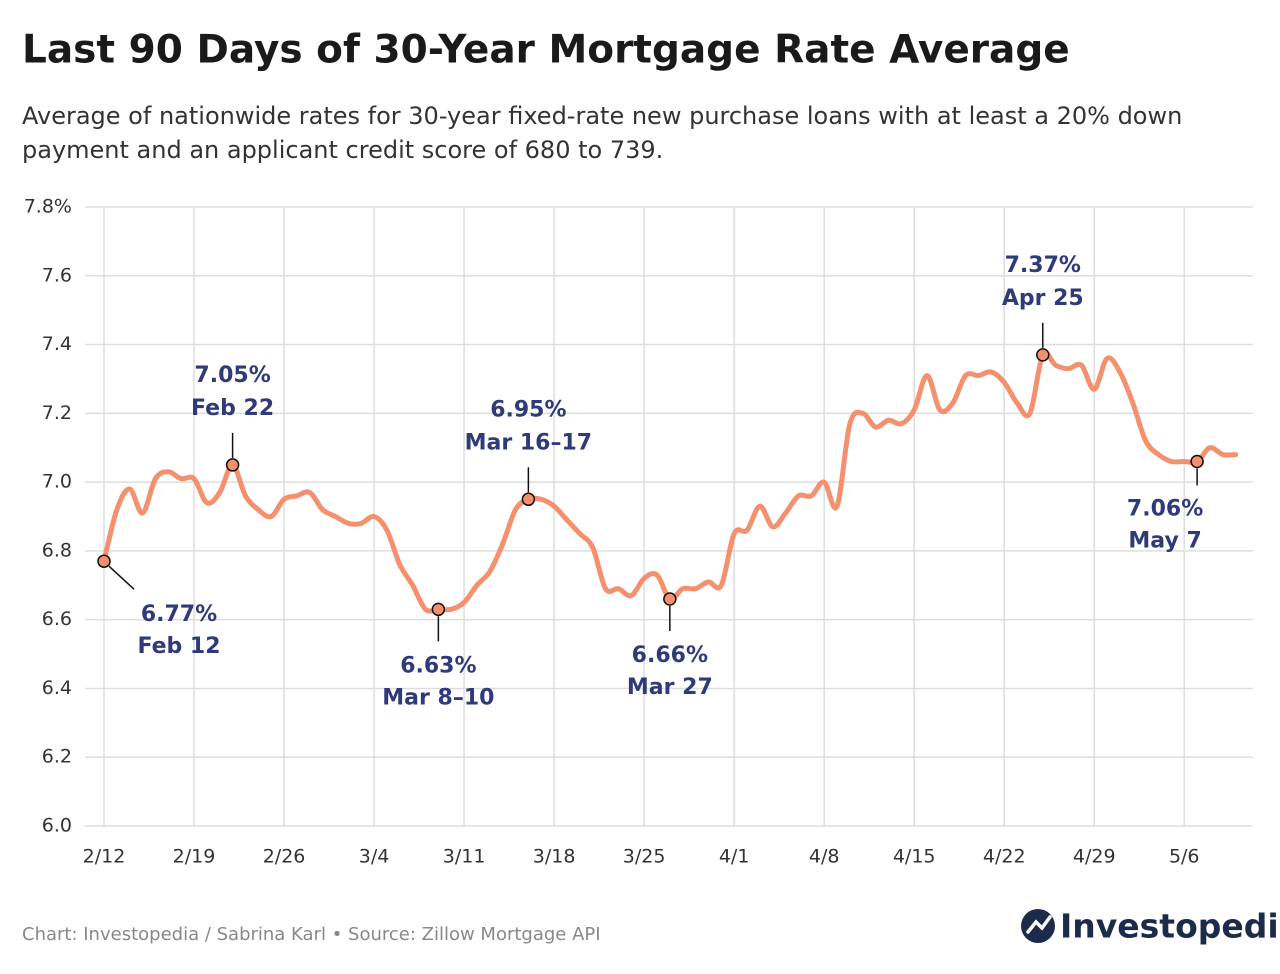  Describe the element at coordinates (57, 550) in the screenshot. I see `y-tick-label: 6.8` at that location.